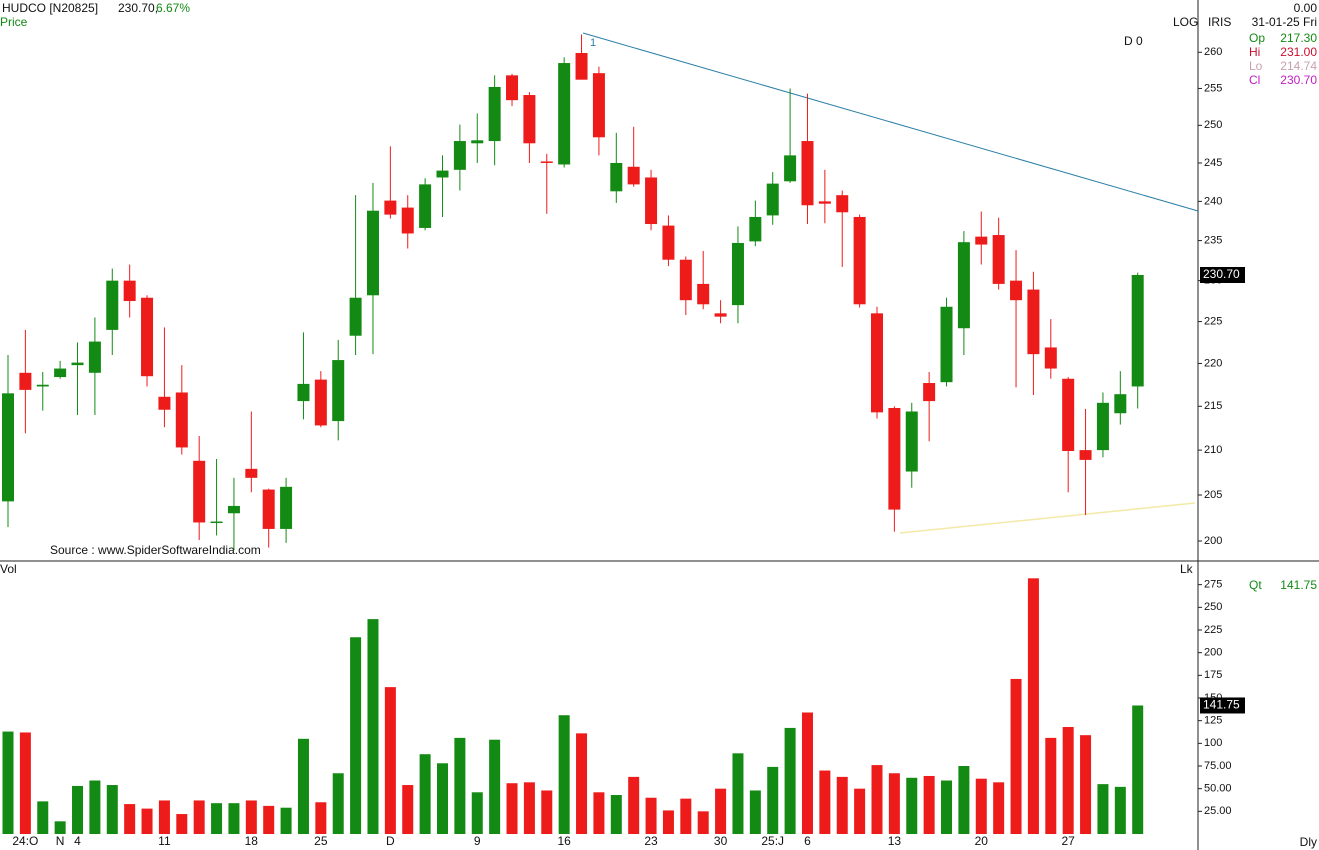 The image size is (1319, 850). Describe the element at coordinates (772, 841) in the screenshot. I see `x-tick-label: 25:J` at that location.